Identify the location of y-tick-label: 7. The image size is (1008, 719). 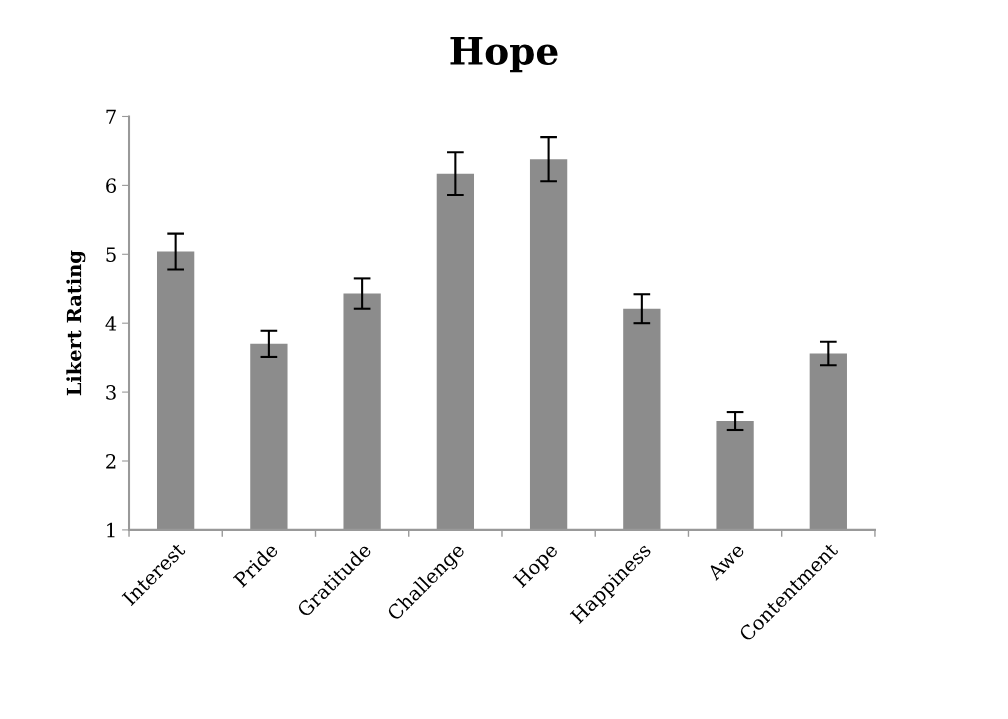
(111, 116).